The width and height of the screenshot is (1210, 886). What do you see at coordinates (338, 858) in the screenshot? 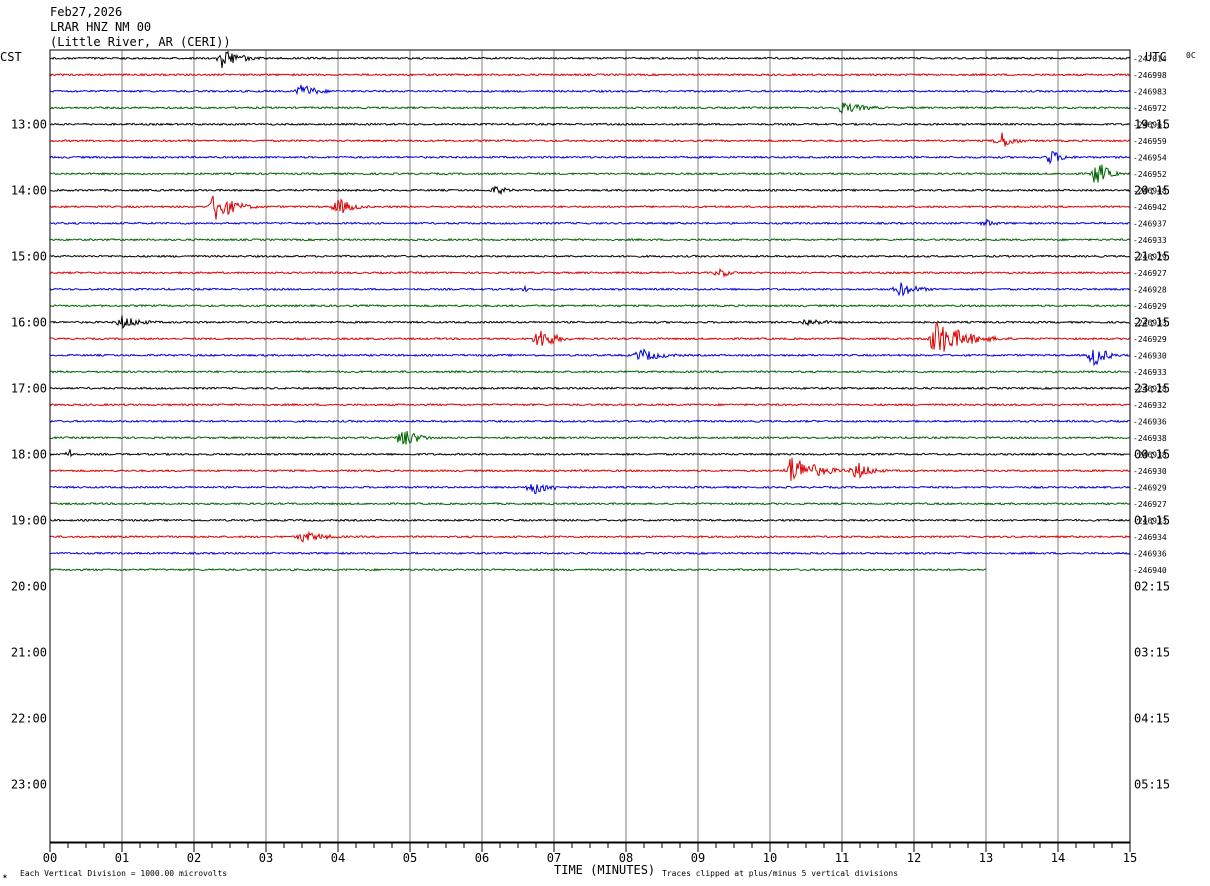
I see `x-tick-label: 04` at bounding box center [338, 858].